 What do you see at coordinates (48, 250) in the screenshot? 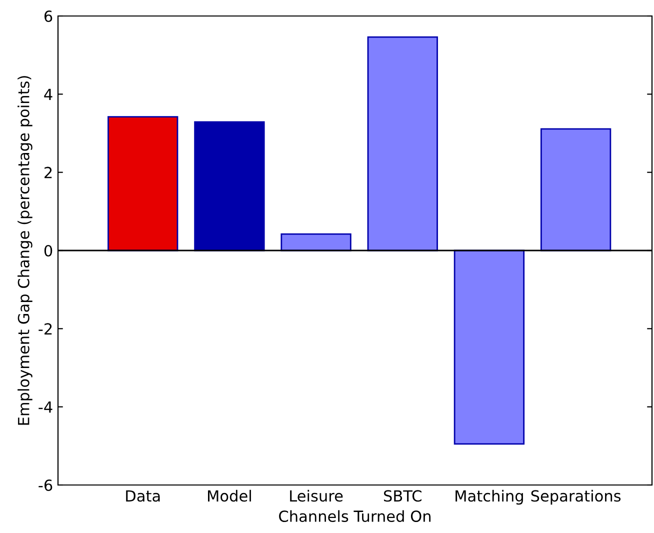
I see `y-tick-label: 0` at bounding box center [48, 250].